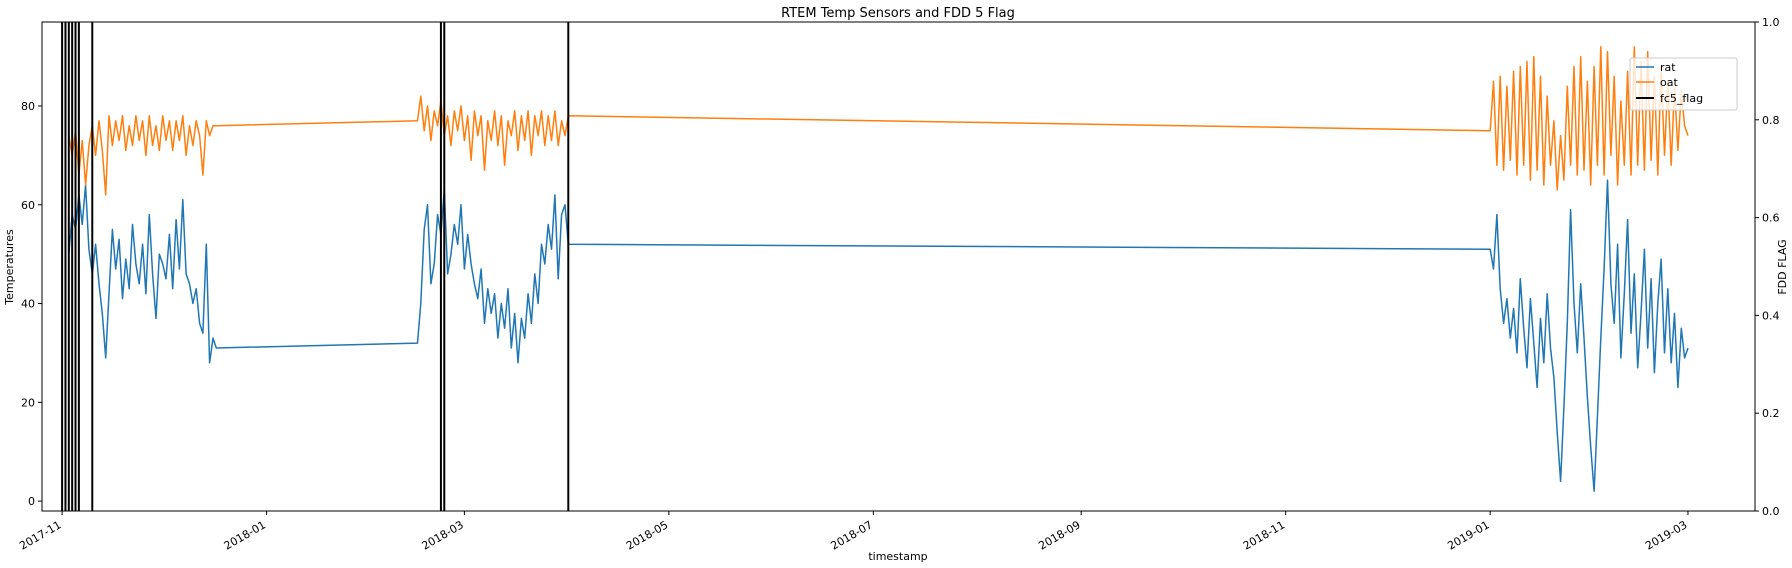 The image size is (1792, 568). I want to click on x-tick-label: 2018-03, so click(443, 535).